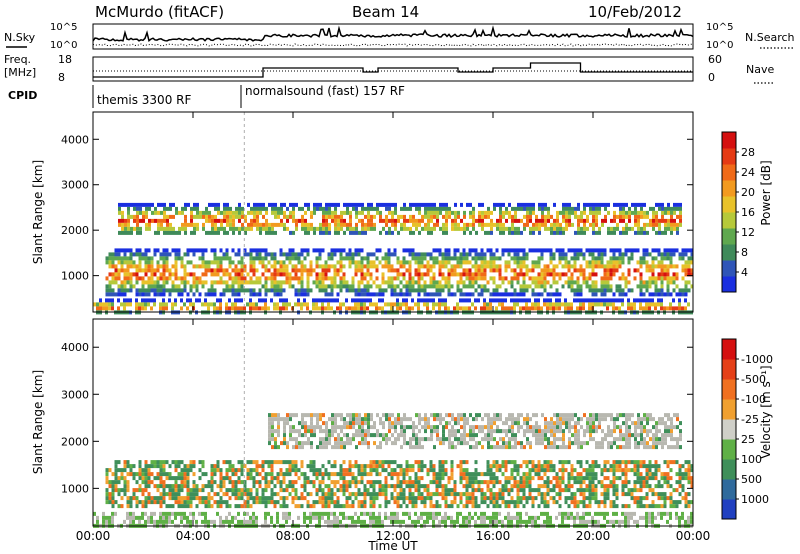  I want to click on heatmap-cell-2048, so click(512, 250).